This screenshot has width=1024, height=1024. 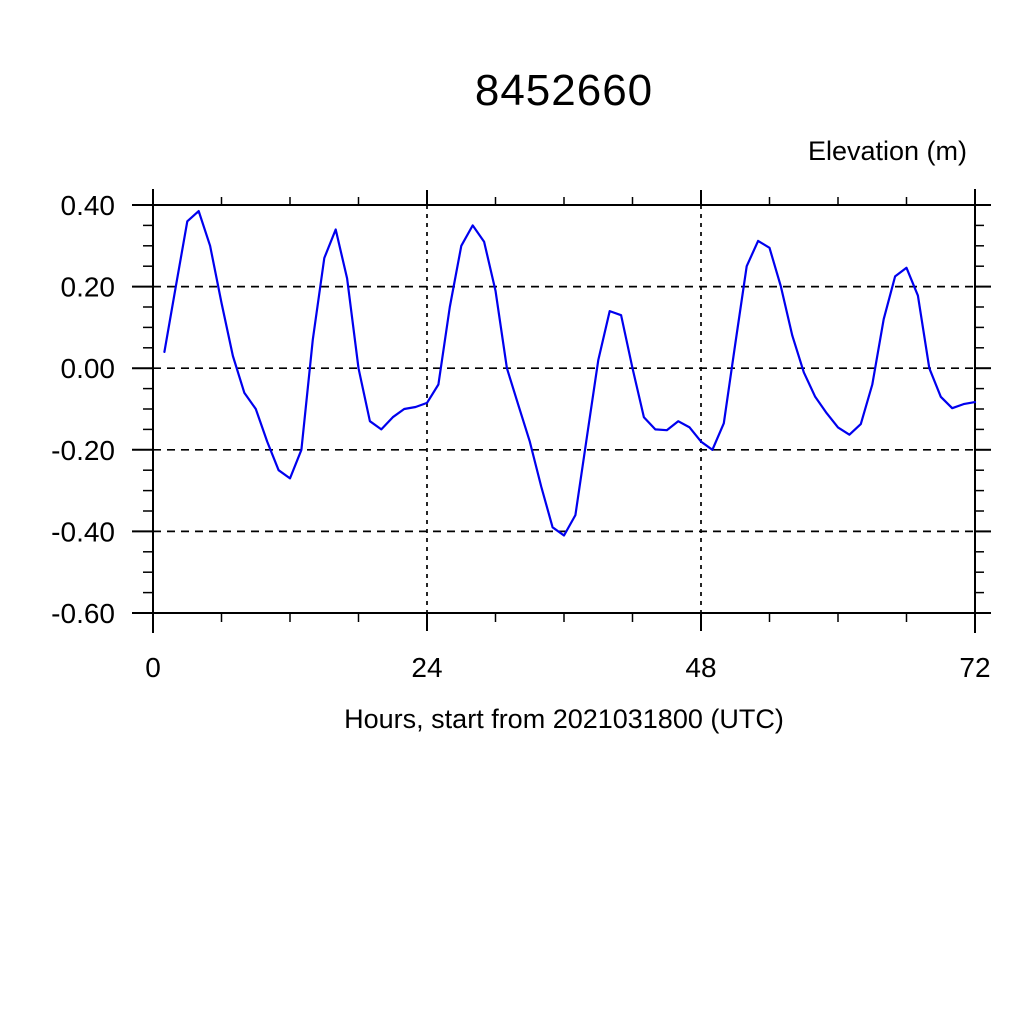 What do you see at coordinates (564, 719) in the screenshot?
I see `x-axis-title: Hours, start from 2021031800 (UTC)` at bounding box center [564, 719].